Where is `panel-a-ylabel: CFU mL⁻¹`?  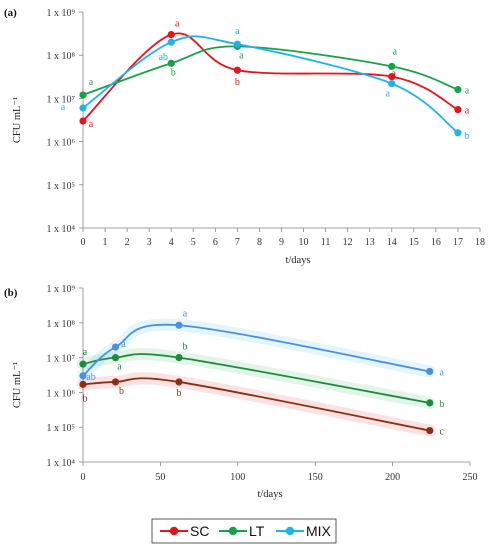
panel-a-ylabel: CFU mL⁻¹ is located at coordinates (17, 120).